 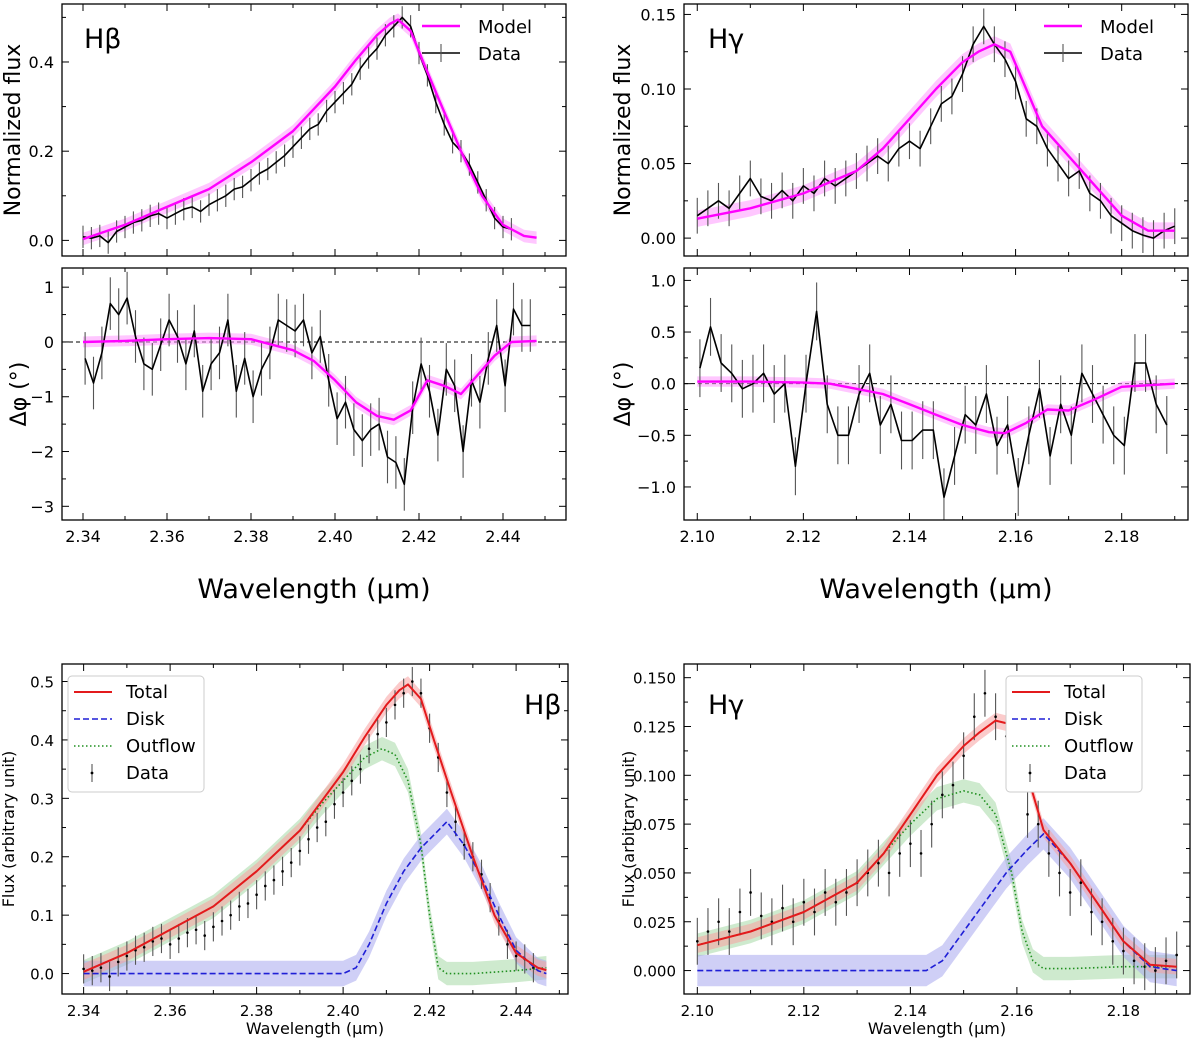 I want to click on legend-label: Disk, so click(x=145, y=719).